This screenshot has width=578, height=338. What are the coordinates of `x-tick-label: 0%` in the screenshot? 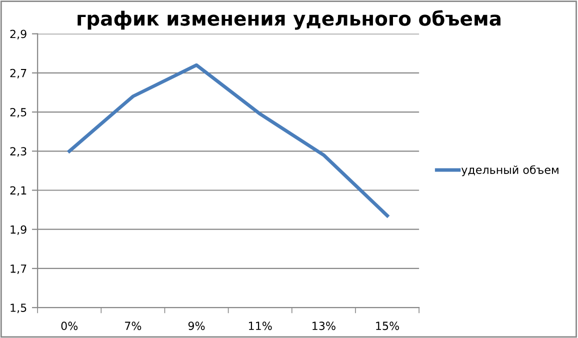 It's located at (69, 326).